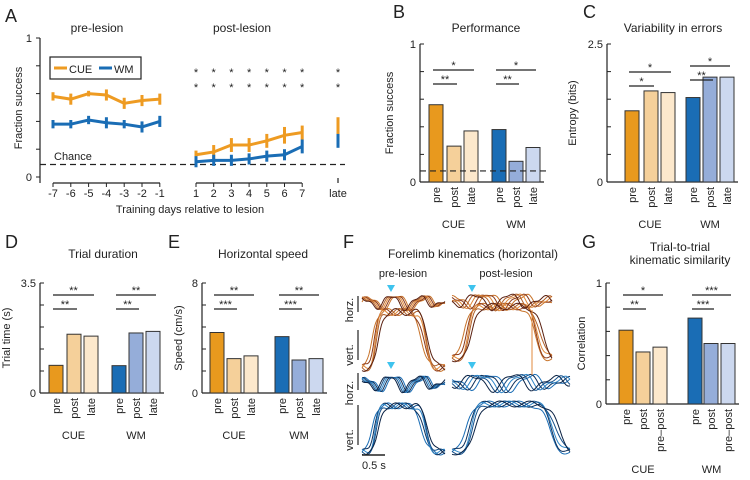  Describe the element at coordinates (80, 70) in the screenshot. I see `legend-label-cue: CUE` at that location.